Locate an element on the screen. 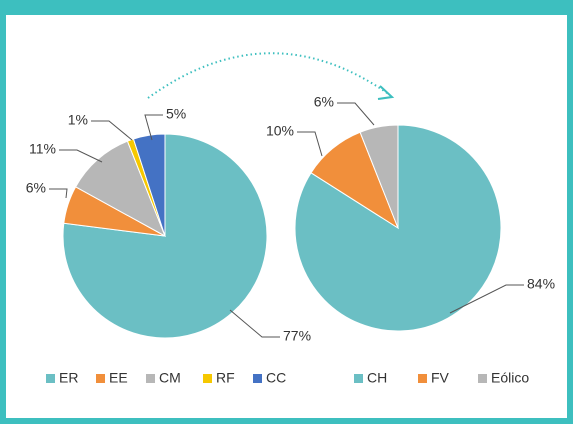 This screenshot has width=573, height=424. legend-label: CC is located at coordinates (276, 378).